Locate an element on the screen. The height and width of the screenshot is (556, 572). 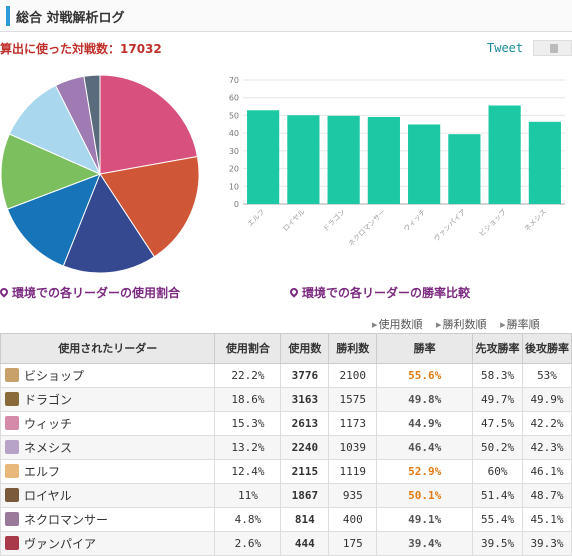
win-count: 2100 is located at coordinates (353, 375).